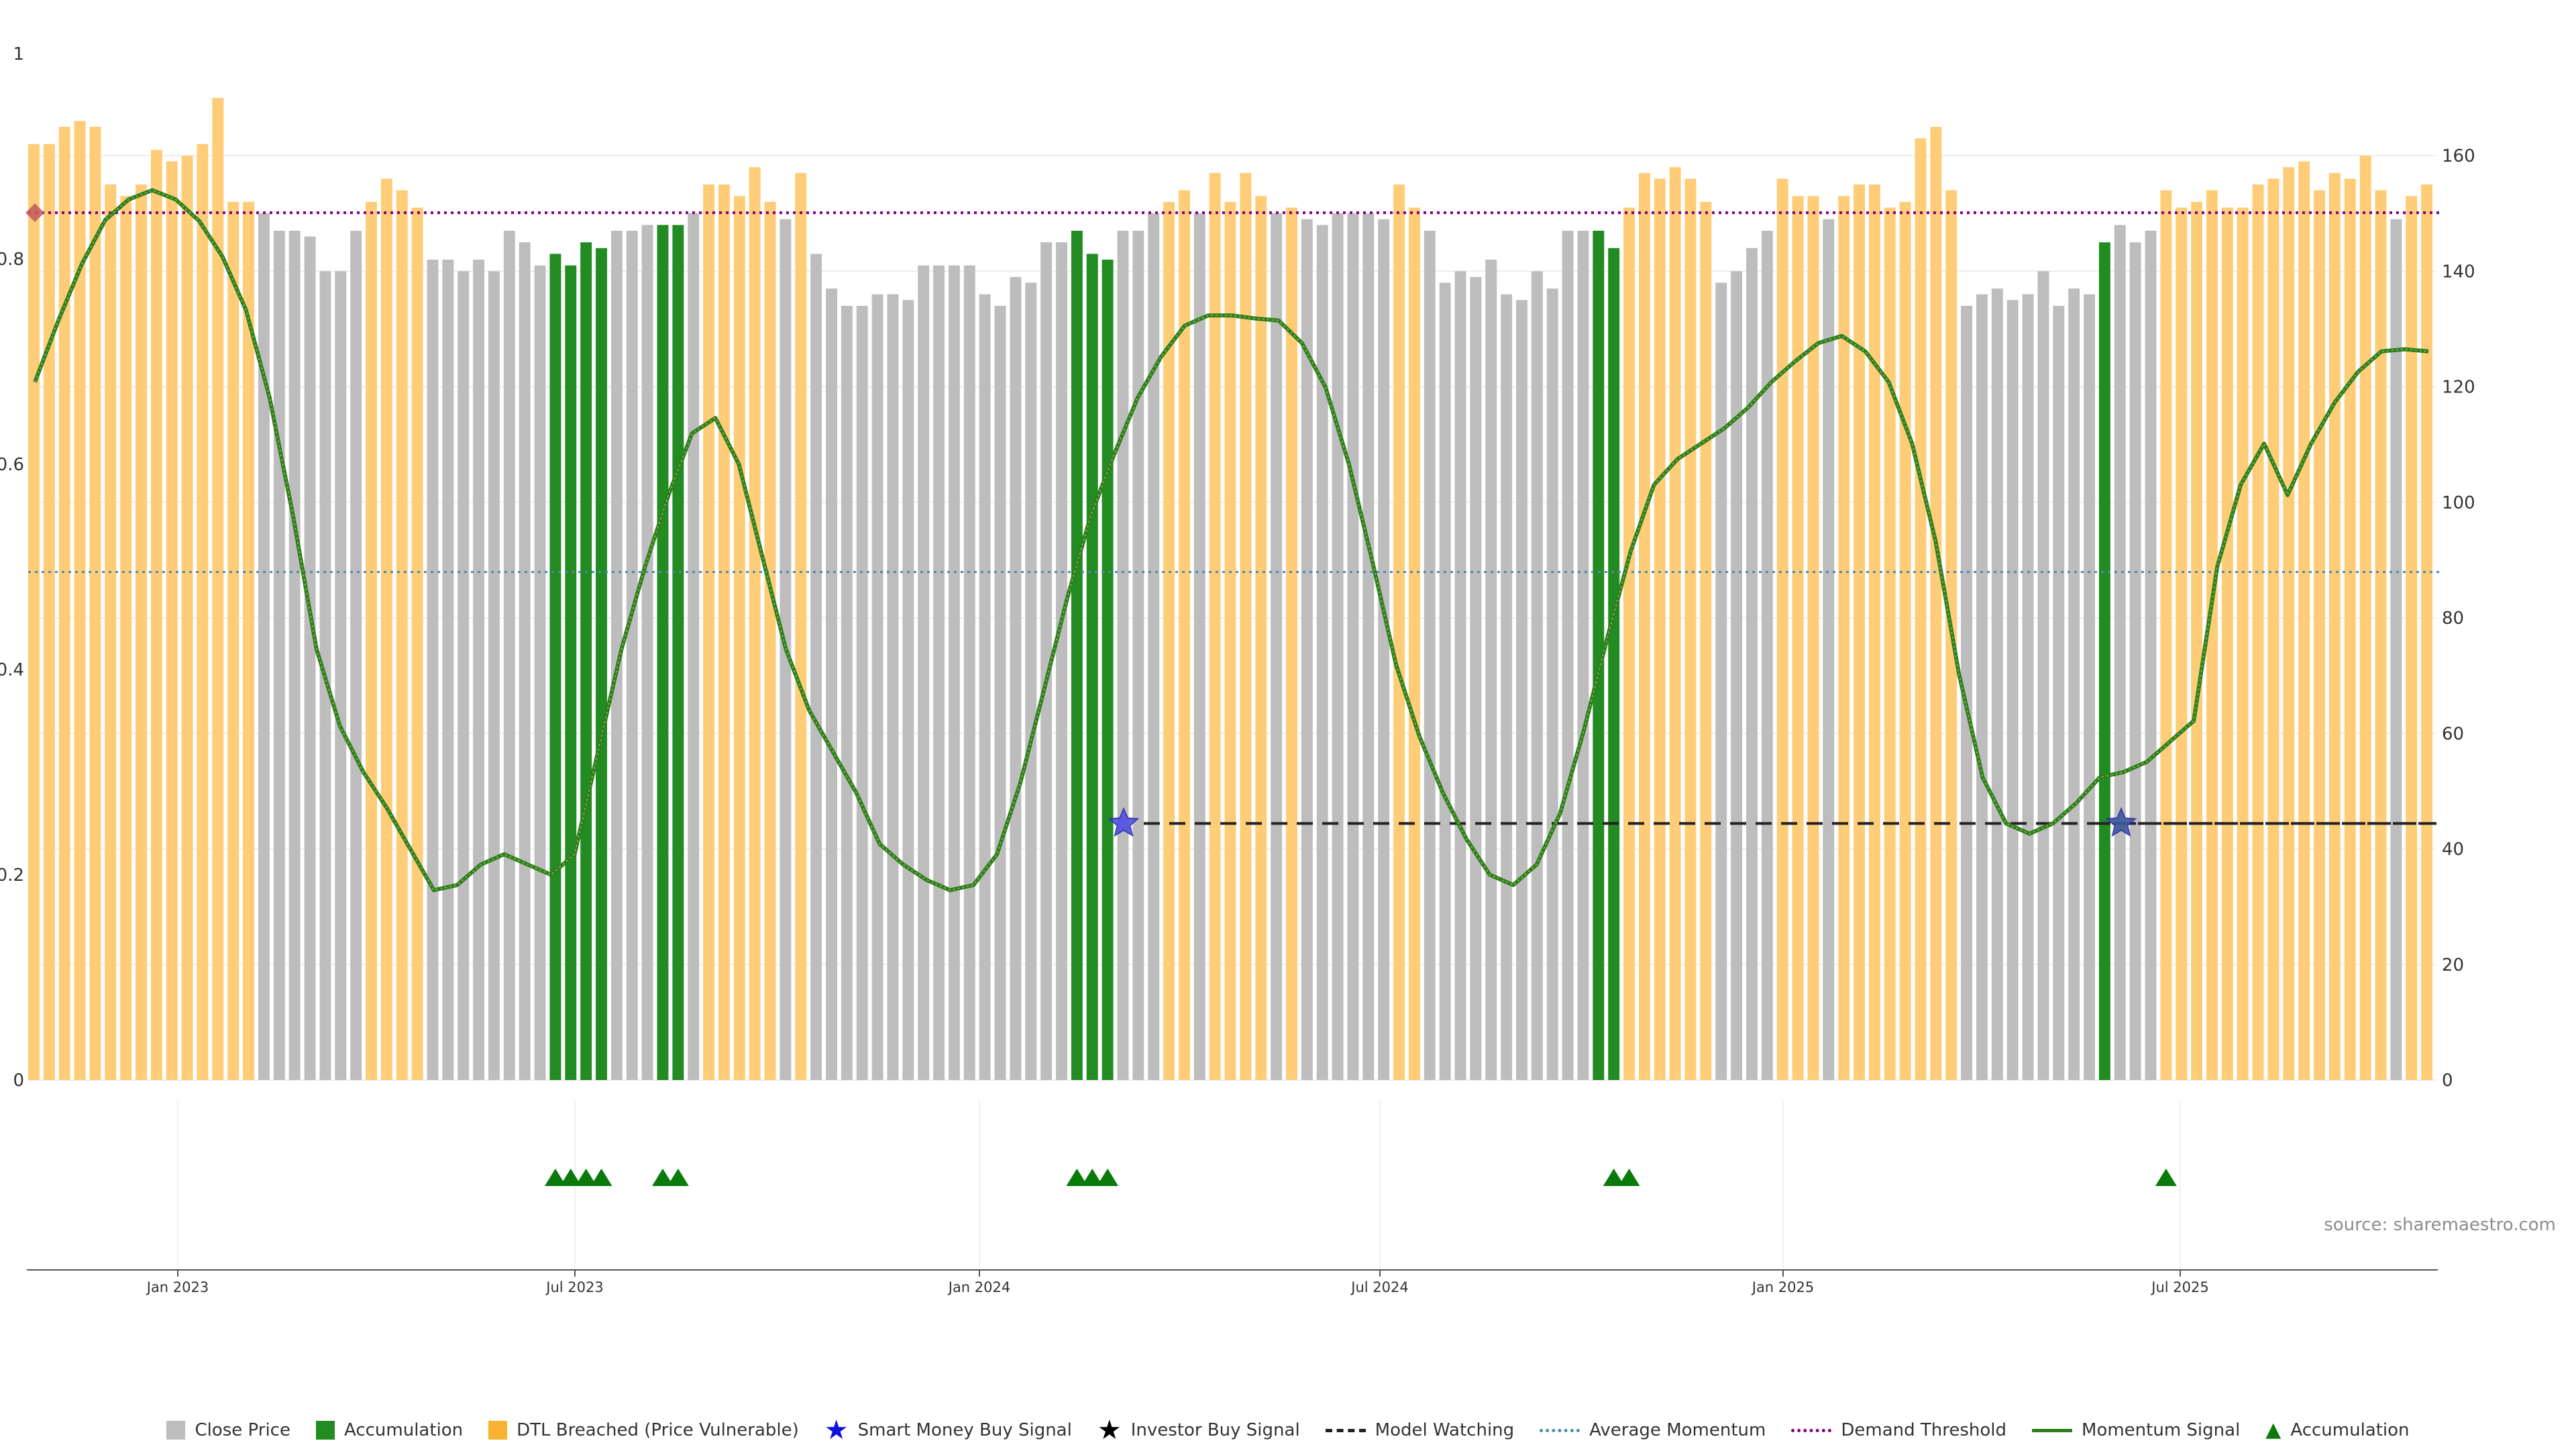 The height and width of the screenshot is (1449, 2576). What do you see at coordinates (2273, 1430) in the screenshot?
I see `legend-triangle-icon: ▲` at bounding box center [2273, 1430].